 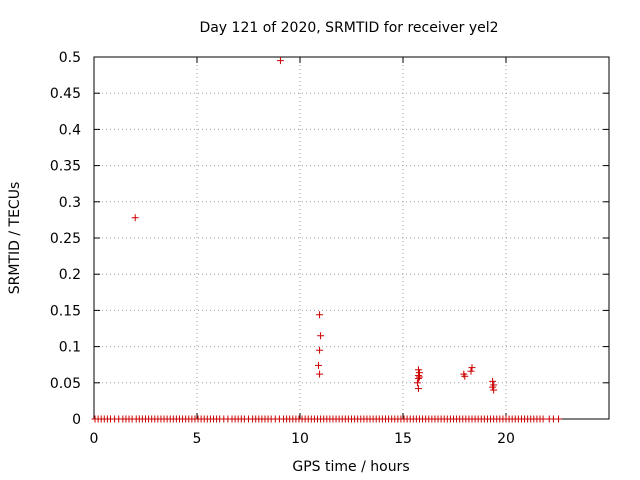 I want to click on y-tick-label: 0.1, so click(x=70, y=348).